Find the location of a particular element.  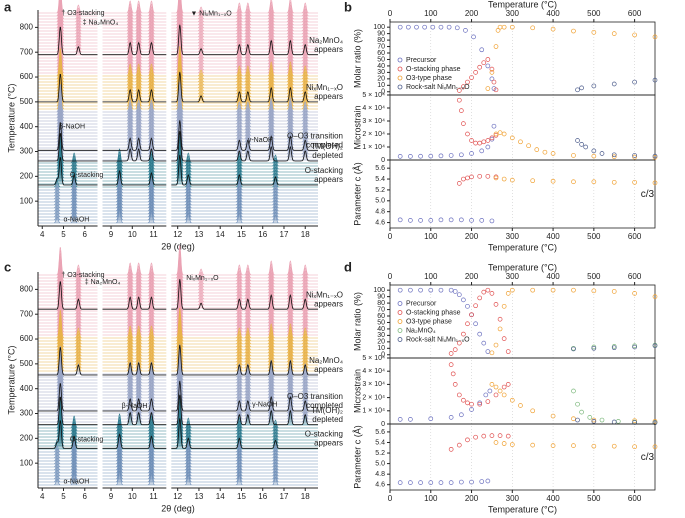

event-label: depleted is located at coordinates (327, 155).